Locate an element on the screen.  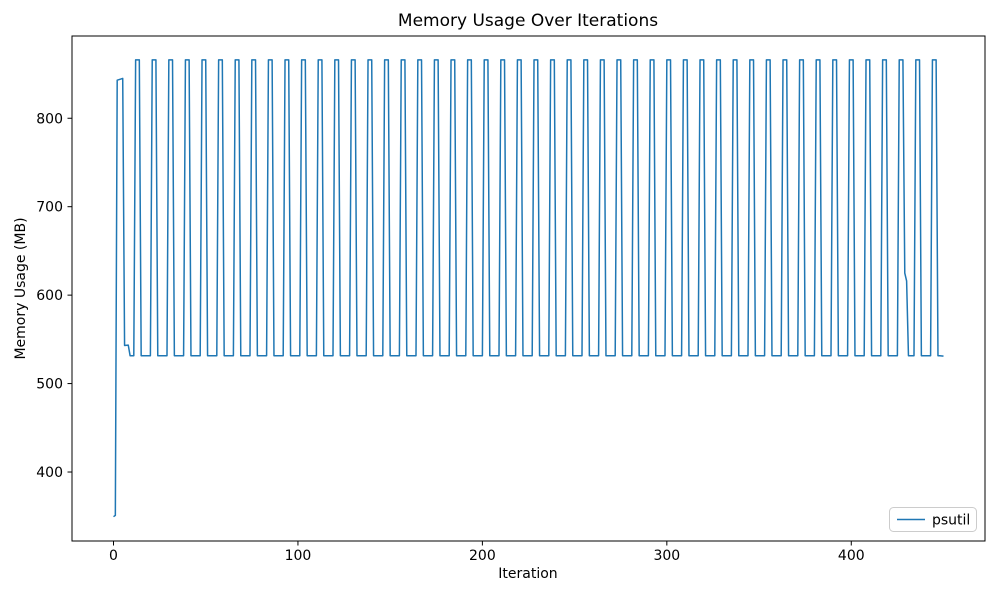
legend-box is located at coordinates (933, 519).